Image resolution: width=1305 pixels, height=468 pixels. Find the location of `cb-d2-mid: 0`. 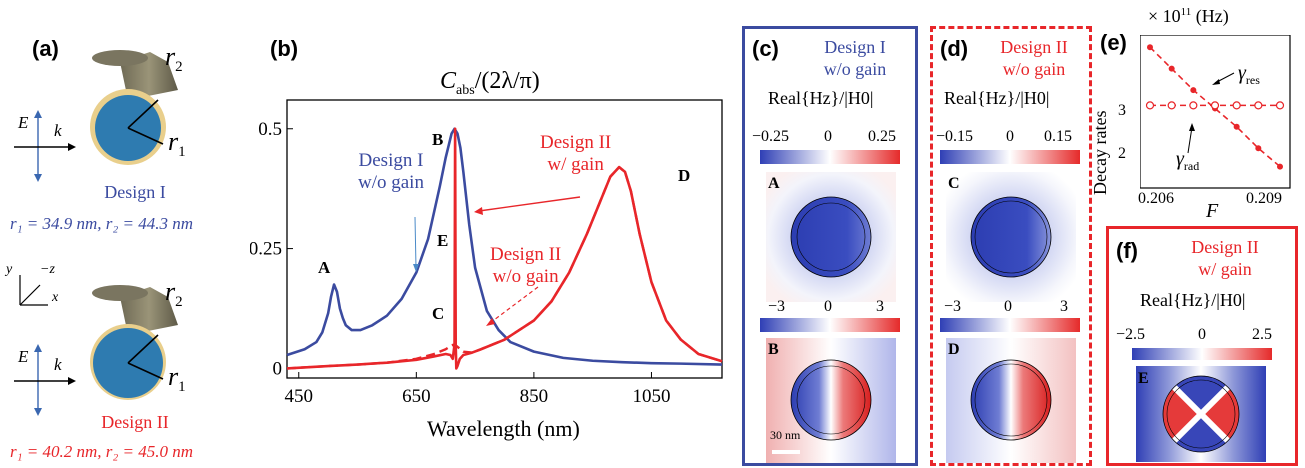

cb-d2-mid: 0 is located at coordinates (1008, 306).